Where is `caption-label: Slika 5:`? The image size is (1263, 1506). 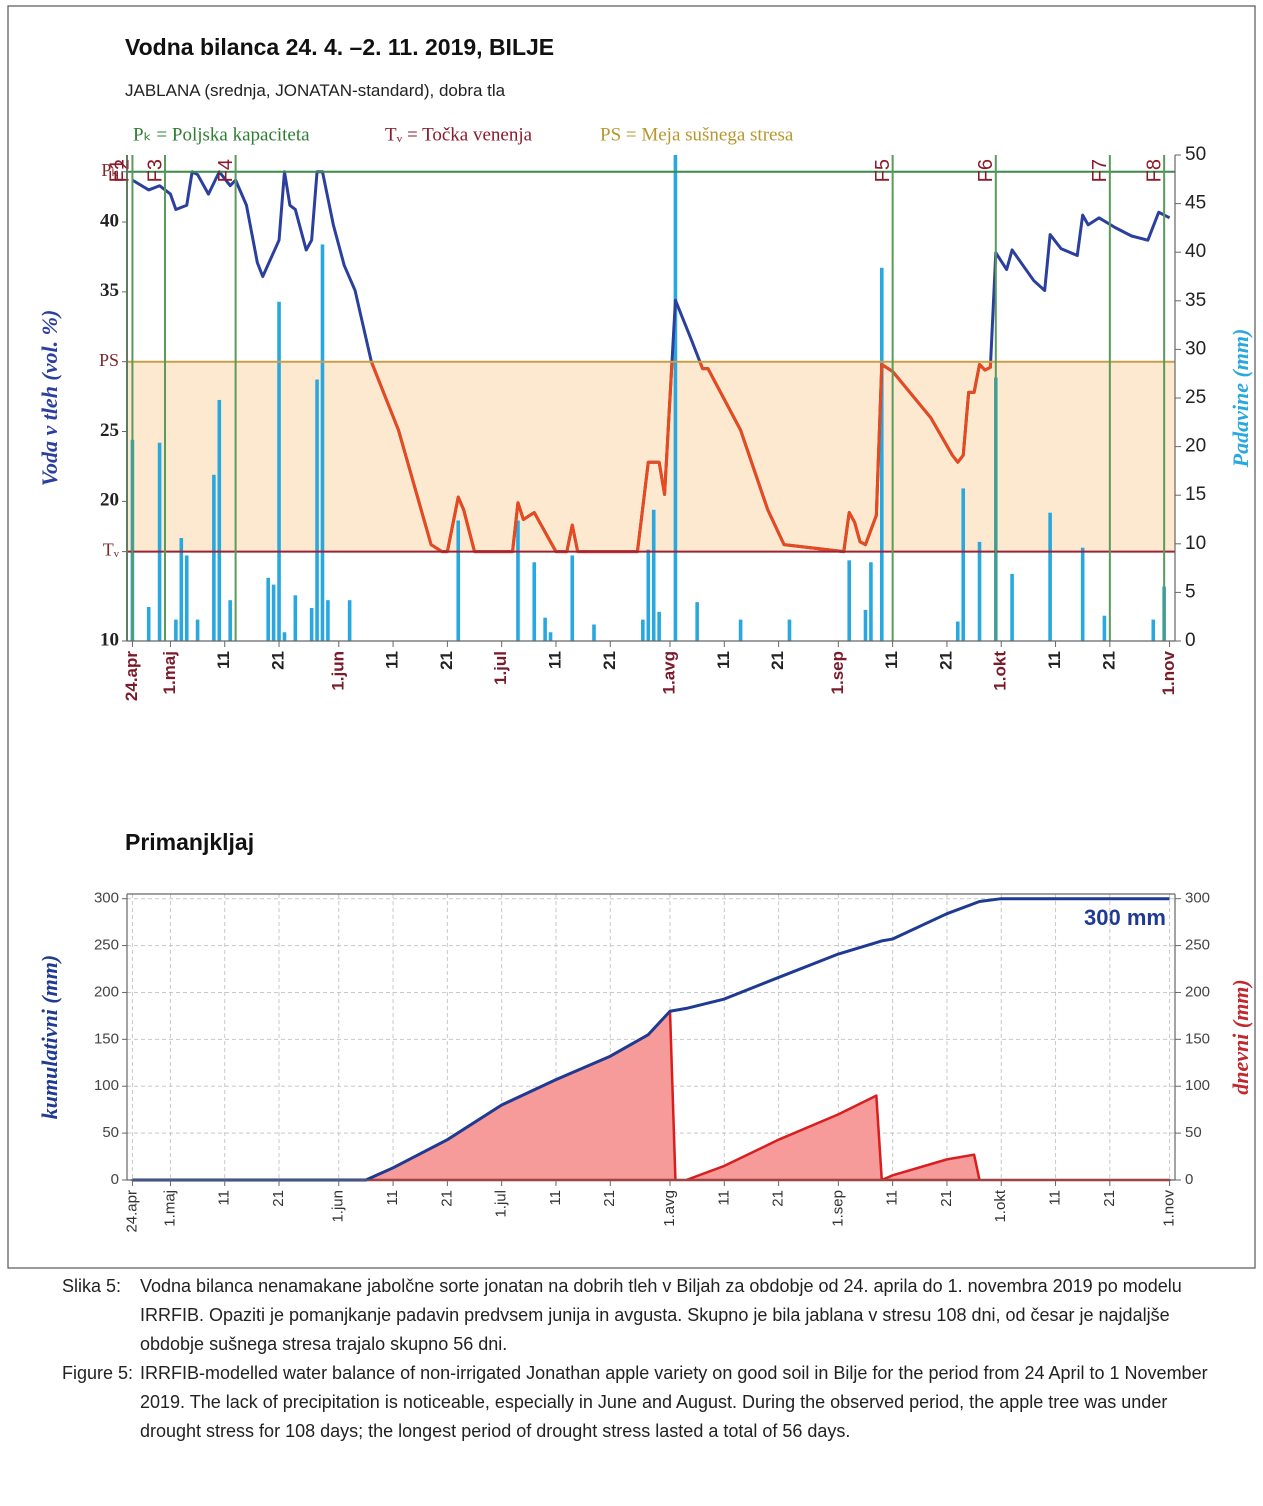
caption-label: Slika 5: is located at coordinates (92, 1286).